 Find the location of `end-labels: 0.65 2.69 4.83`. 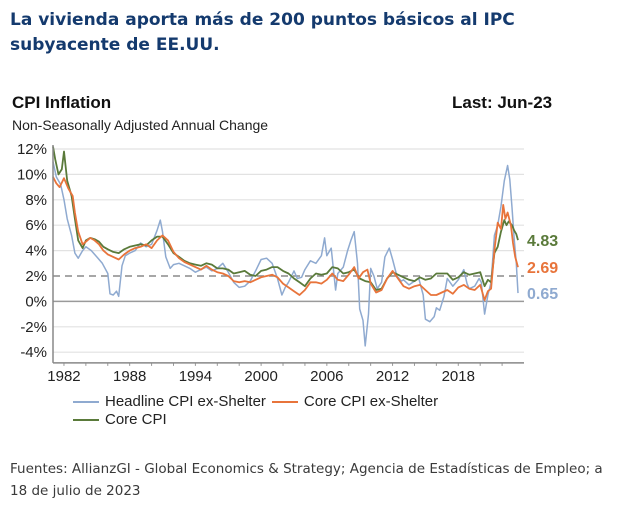

end-labels: 0.65 2.69 4.83 is located at coordinates (542, 268).